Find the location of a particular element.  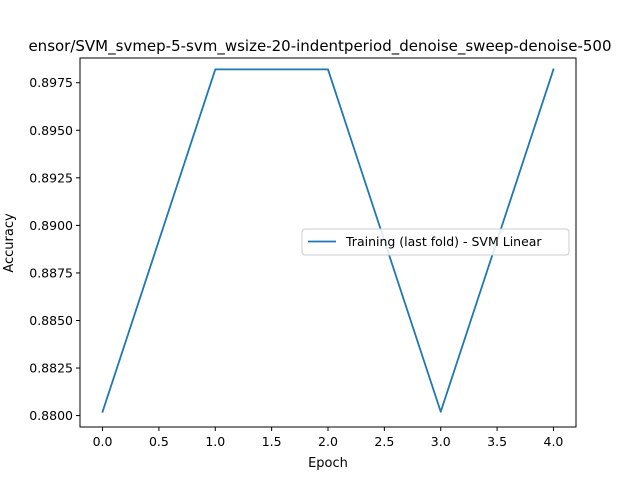

x-tick-label: 0.5 is located at coordinates (159, 441).